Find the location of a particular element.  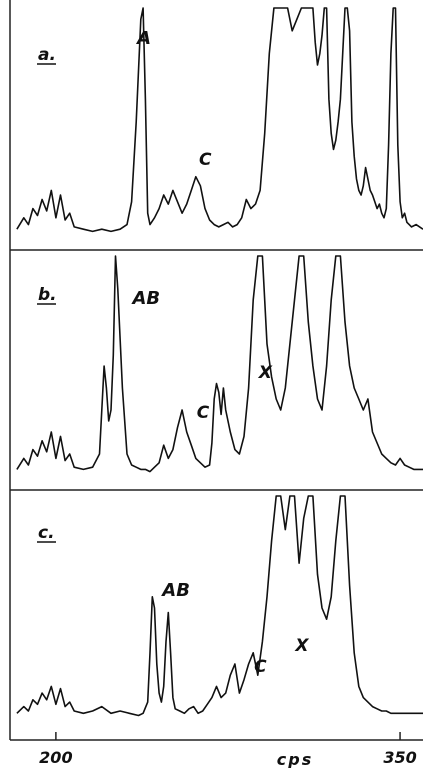

panel-a-peak-label-c: C is located at coordinates (205, 160).